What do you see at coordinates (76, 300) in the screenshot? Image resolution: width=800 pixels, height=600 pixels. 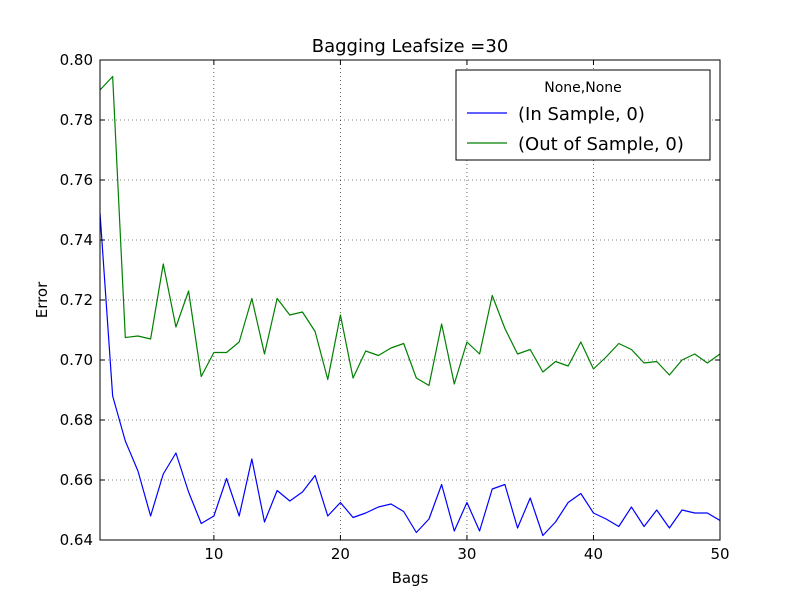 I see `y-tick-label: 0.72` at bounding box center [76, 300].